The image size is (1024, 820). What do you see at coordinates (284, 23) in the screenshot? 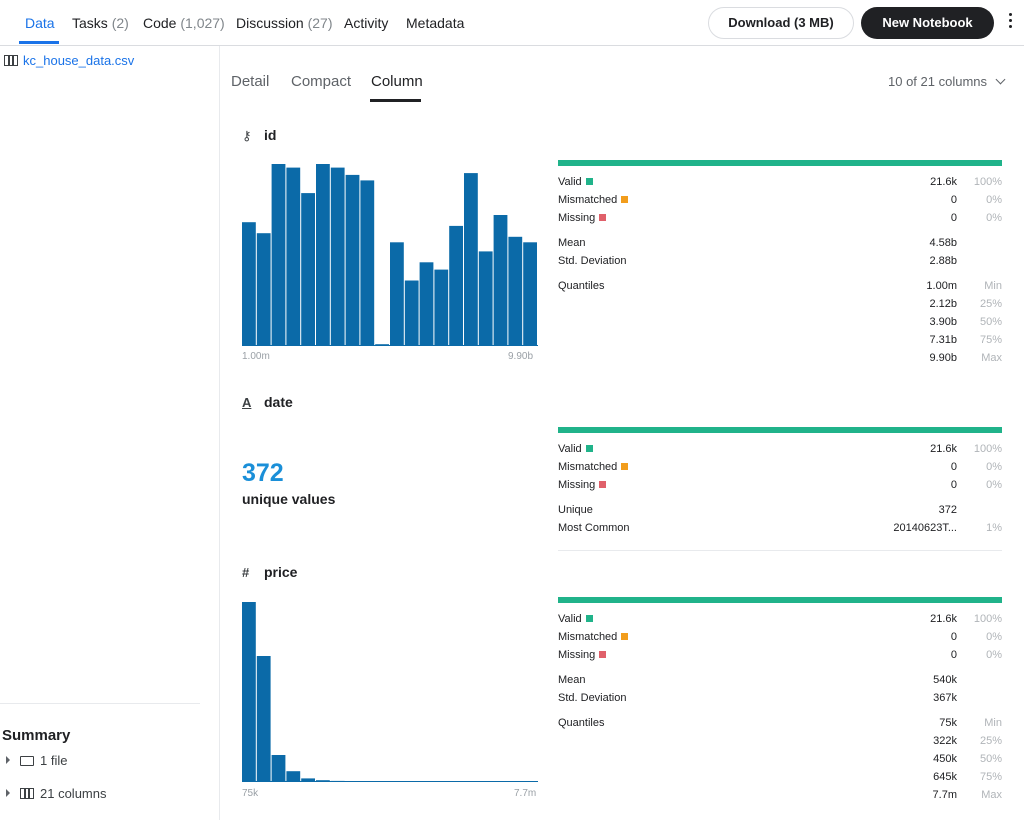
I see `tab-discussion: Discussion (27)` at bounding box center [284, 23].